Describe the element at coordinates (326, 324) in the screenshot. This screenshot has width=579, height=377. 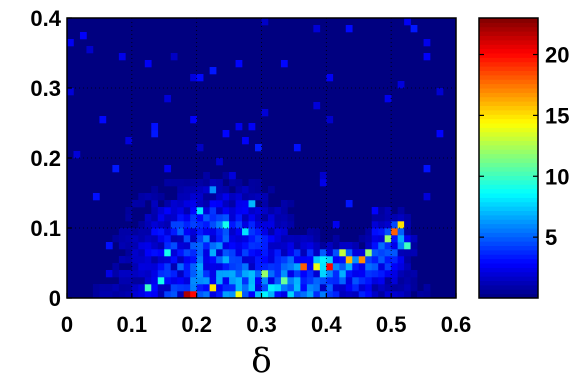
I see `x-tick-label: 0.4` at that location.